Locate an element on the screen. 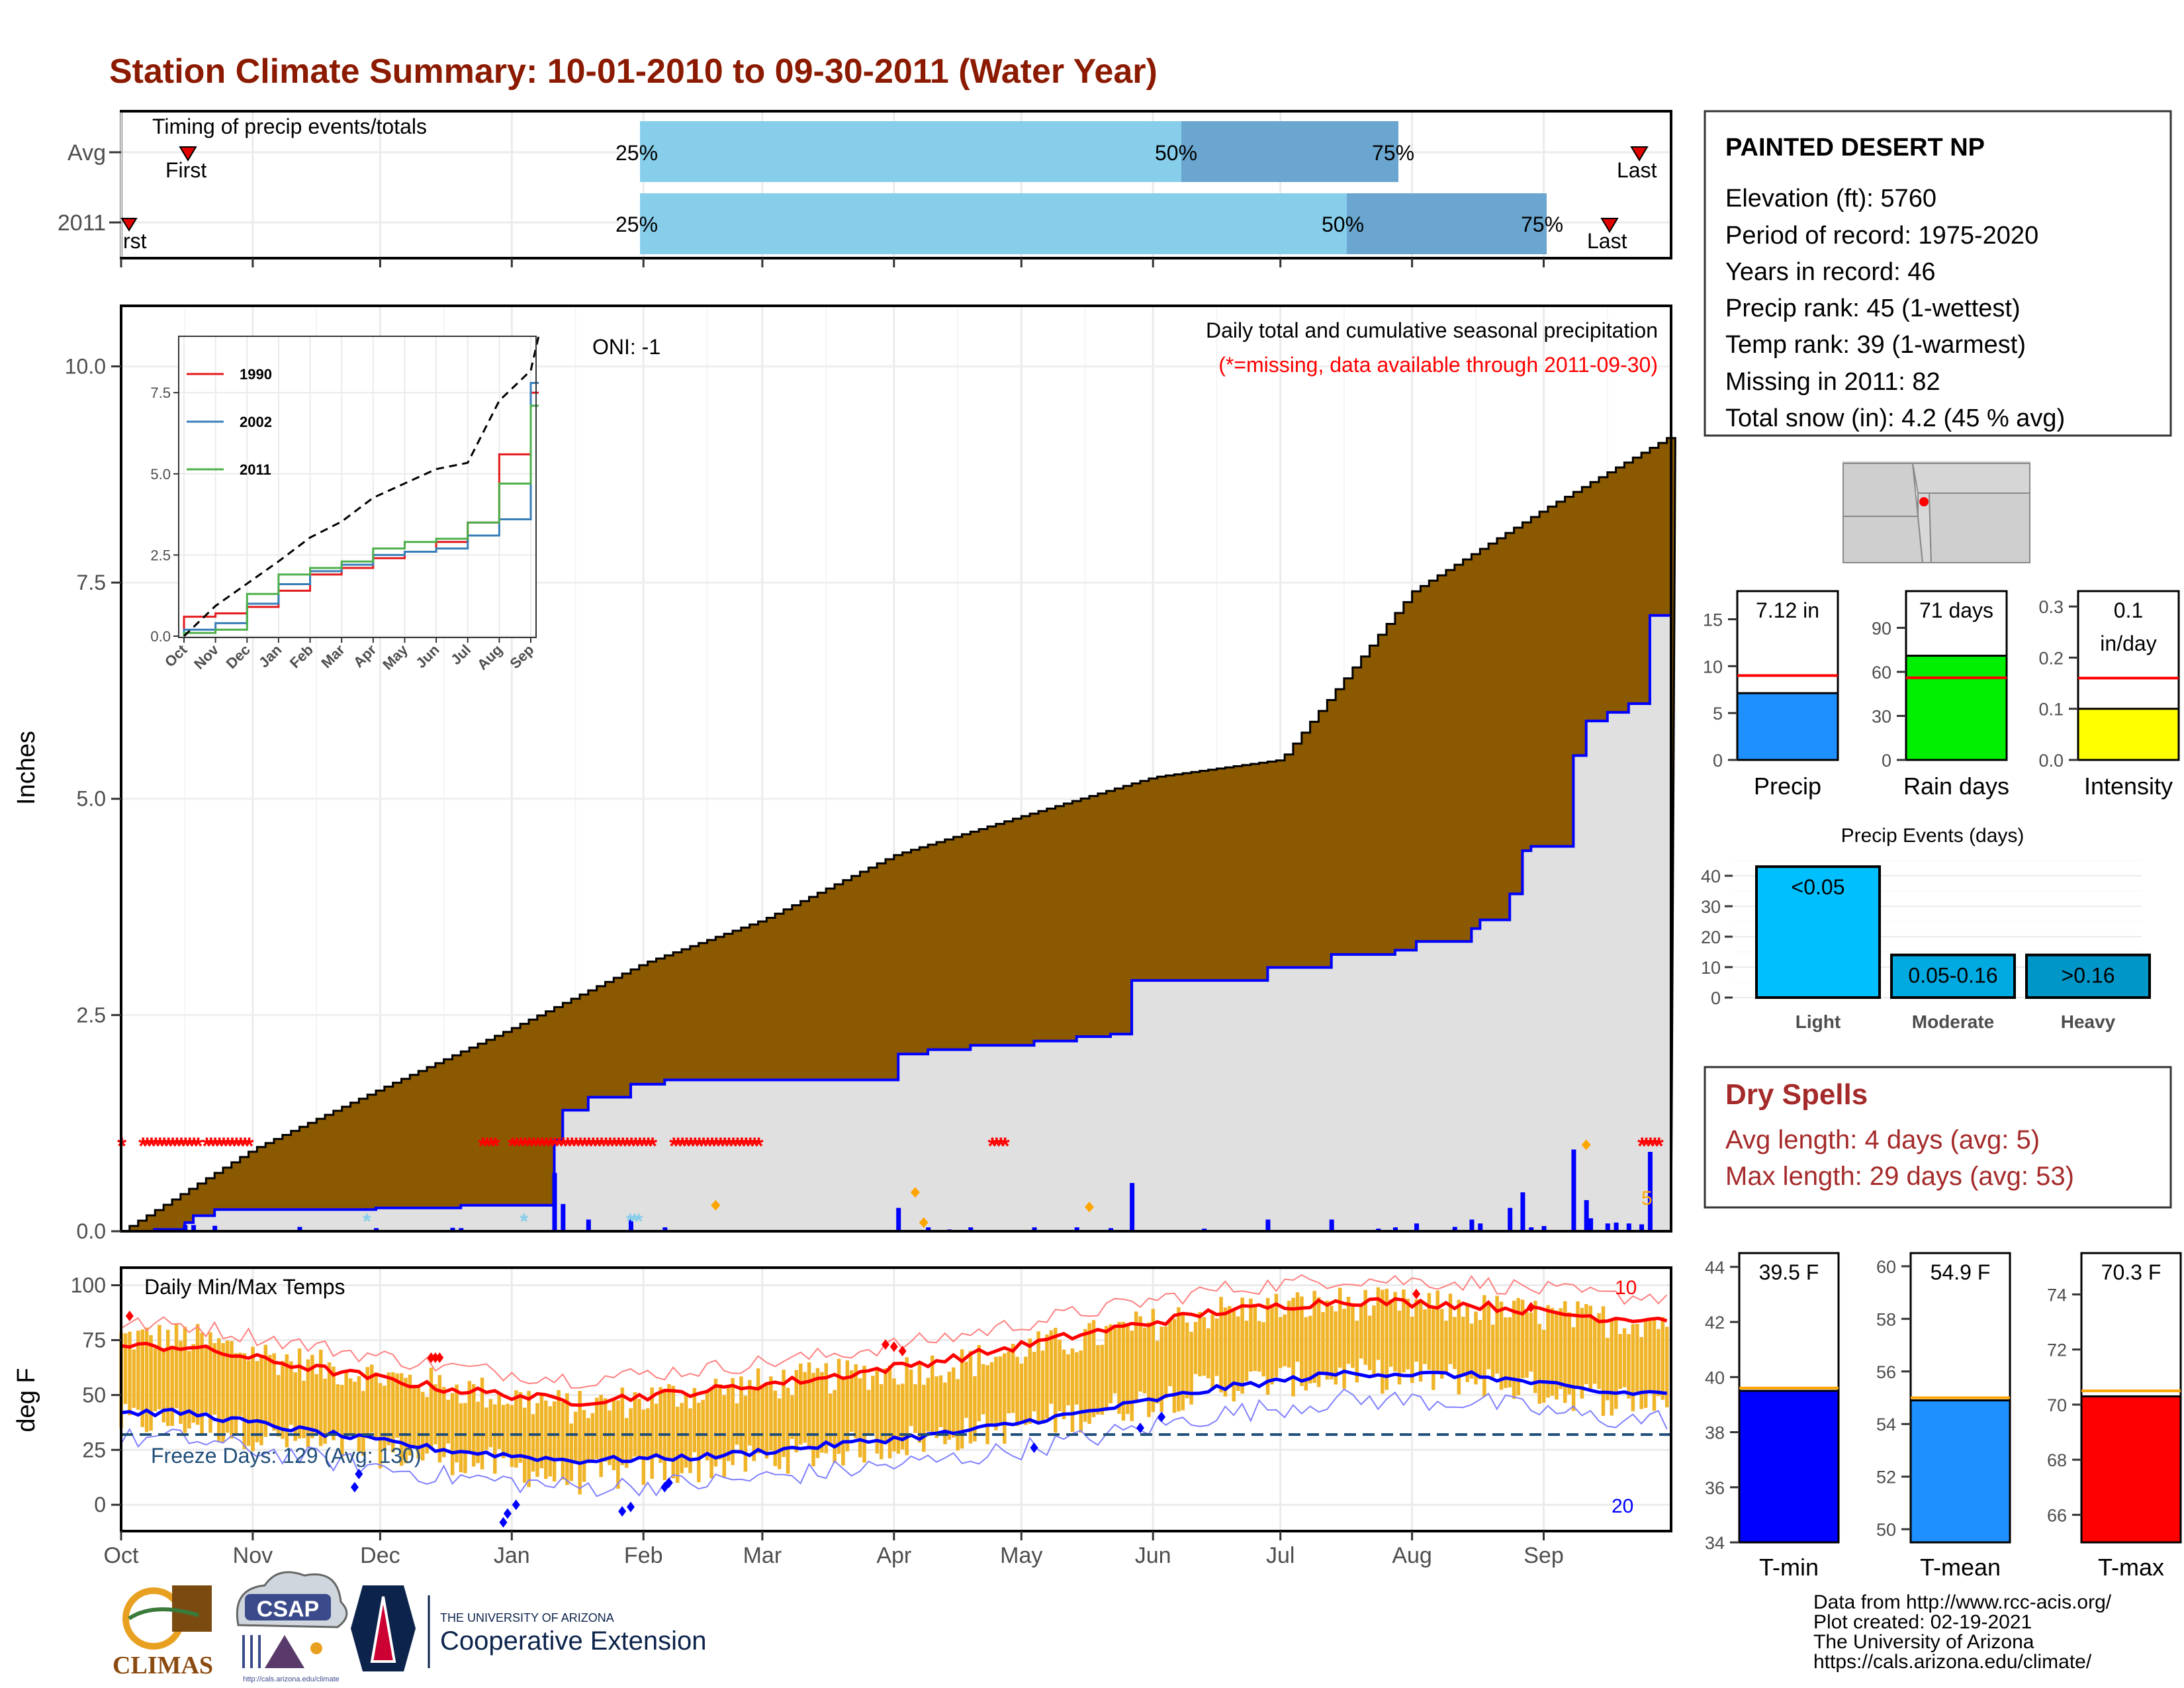  events-value-label: >0.16 is located at coordinates (2088, 976).